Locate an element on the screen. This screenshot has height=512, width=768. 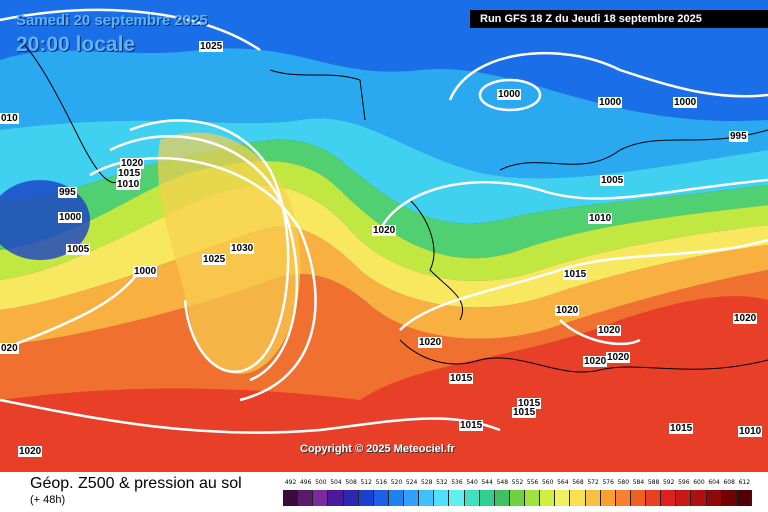
legend-level-label: 604 is located at coordinates (714, 482).